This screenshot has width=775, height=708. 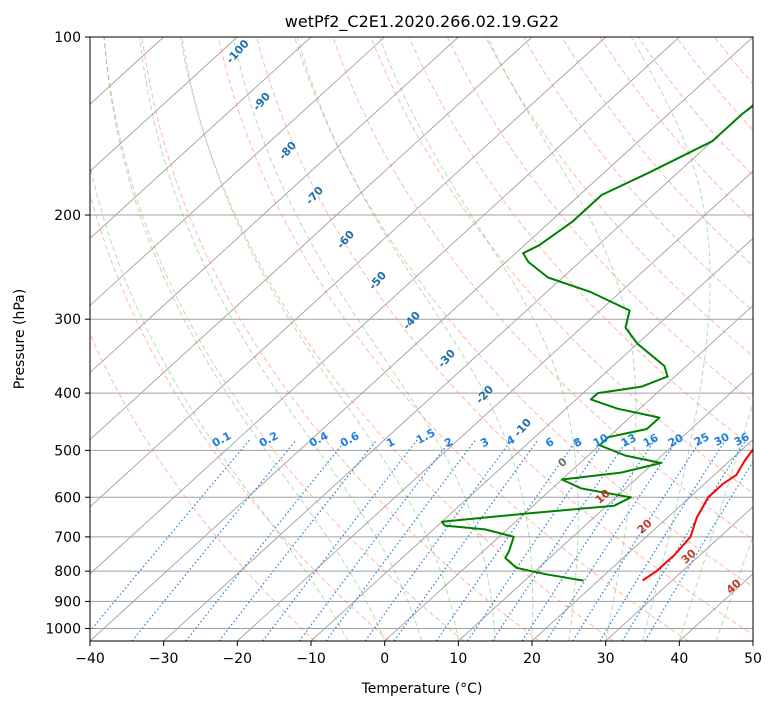 What do you see at coordinates (90, 659) in the screenshot?
I see `x-tick-label: −40` at bounding box center [90, 659].